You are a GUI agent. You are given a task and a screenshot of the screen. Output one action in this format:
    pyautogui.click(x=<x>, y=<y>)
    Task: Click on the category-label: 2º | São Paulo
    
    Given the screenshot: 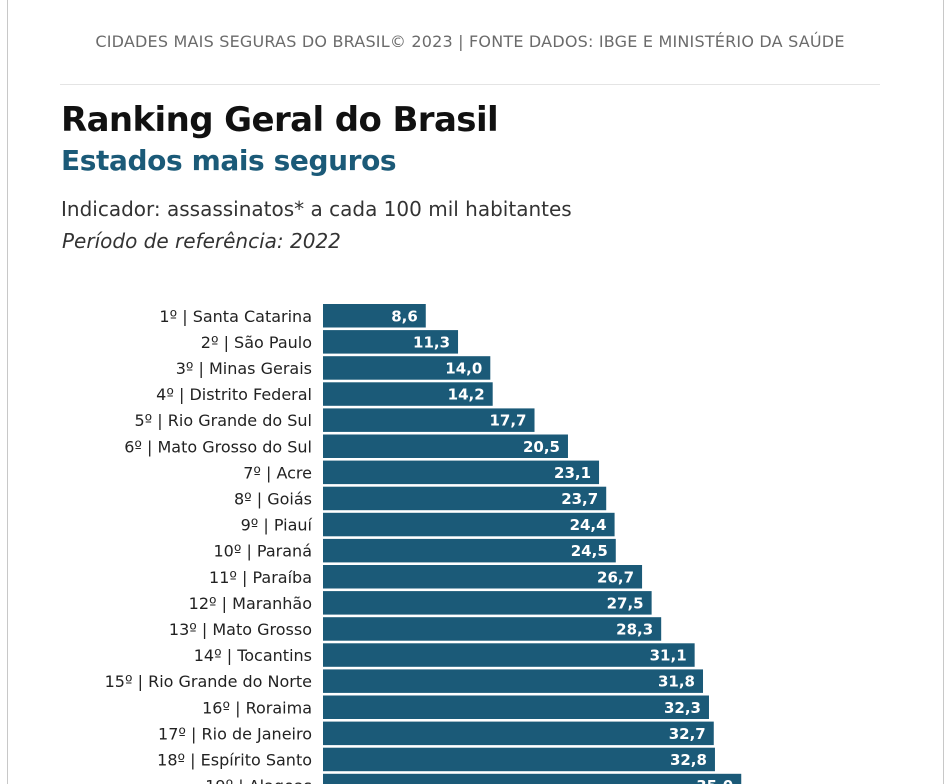 What is the action you would take?
    pyautogui.click(x=256, y=342)
    